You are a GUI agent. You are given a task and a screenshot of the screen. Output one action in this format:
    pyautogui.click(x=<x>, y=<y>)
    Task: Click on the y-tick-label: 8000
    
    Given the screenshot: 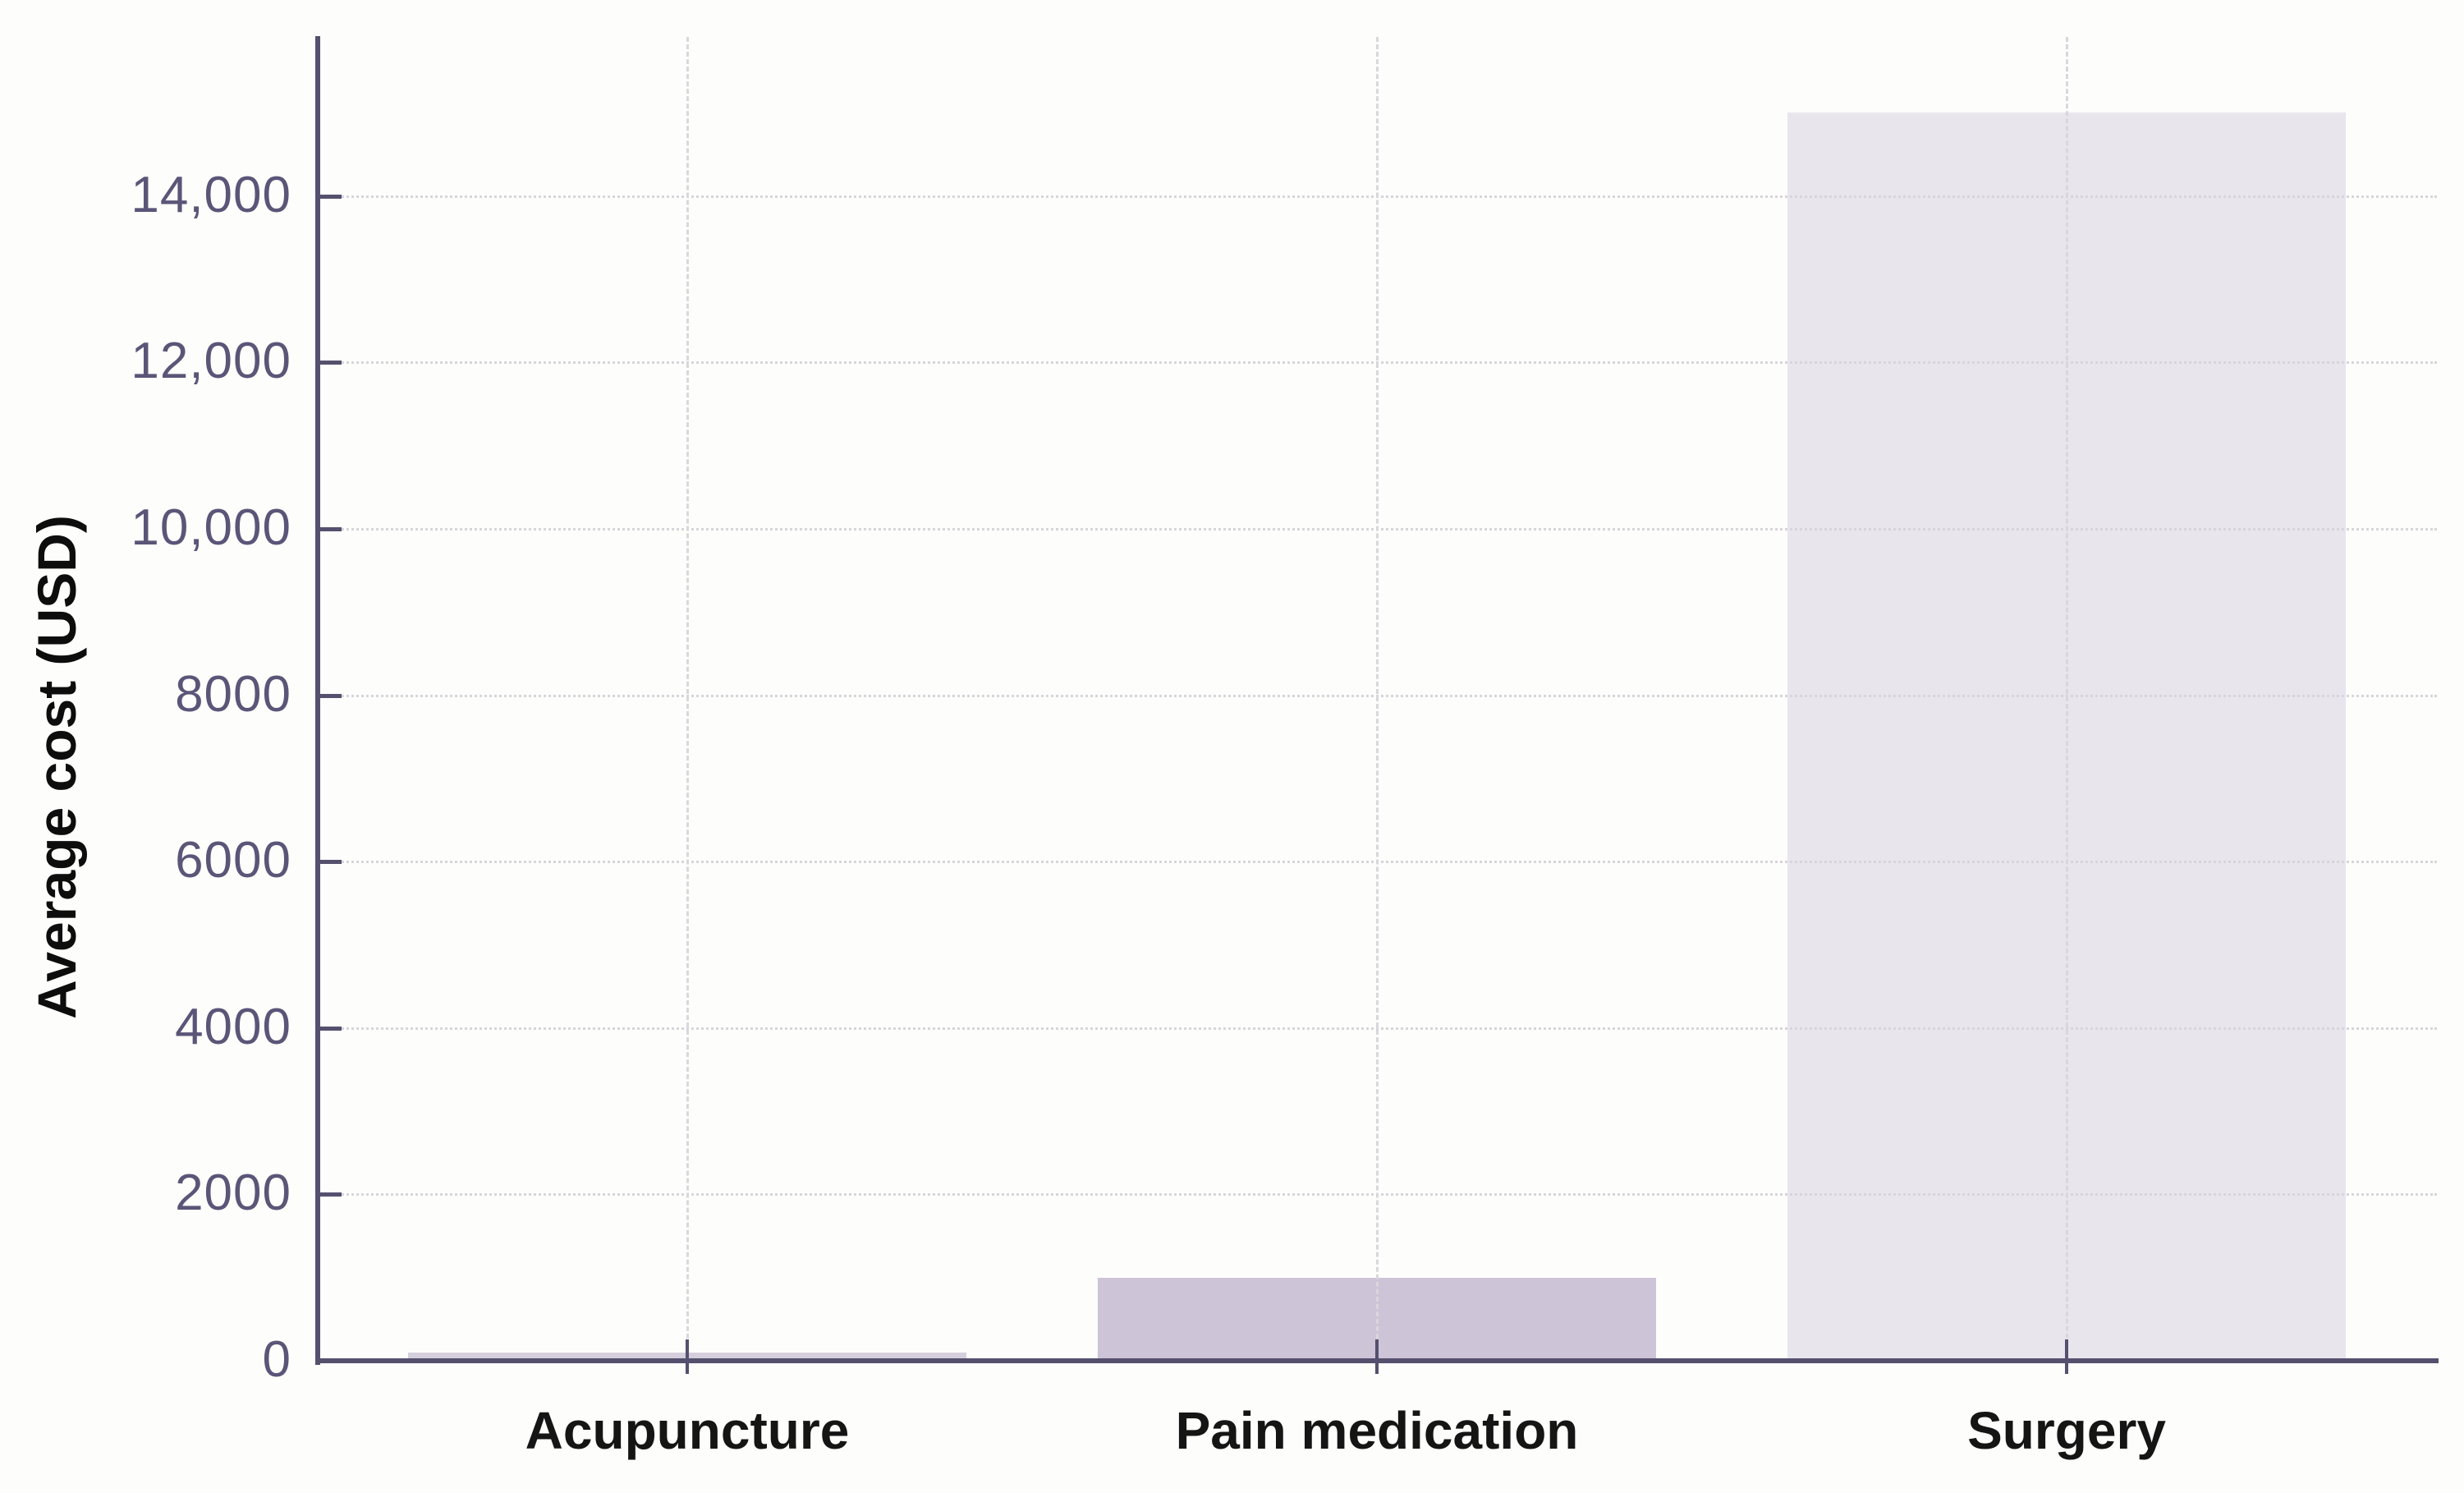 What is the action you would take?
    pyautogui.click(x=233, y=695)
    